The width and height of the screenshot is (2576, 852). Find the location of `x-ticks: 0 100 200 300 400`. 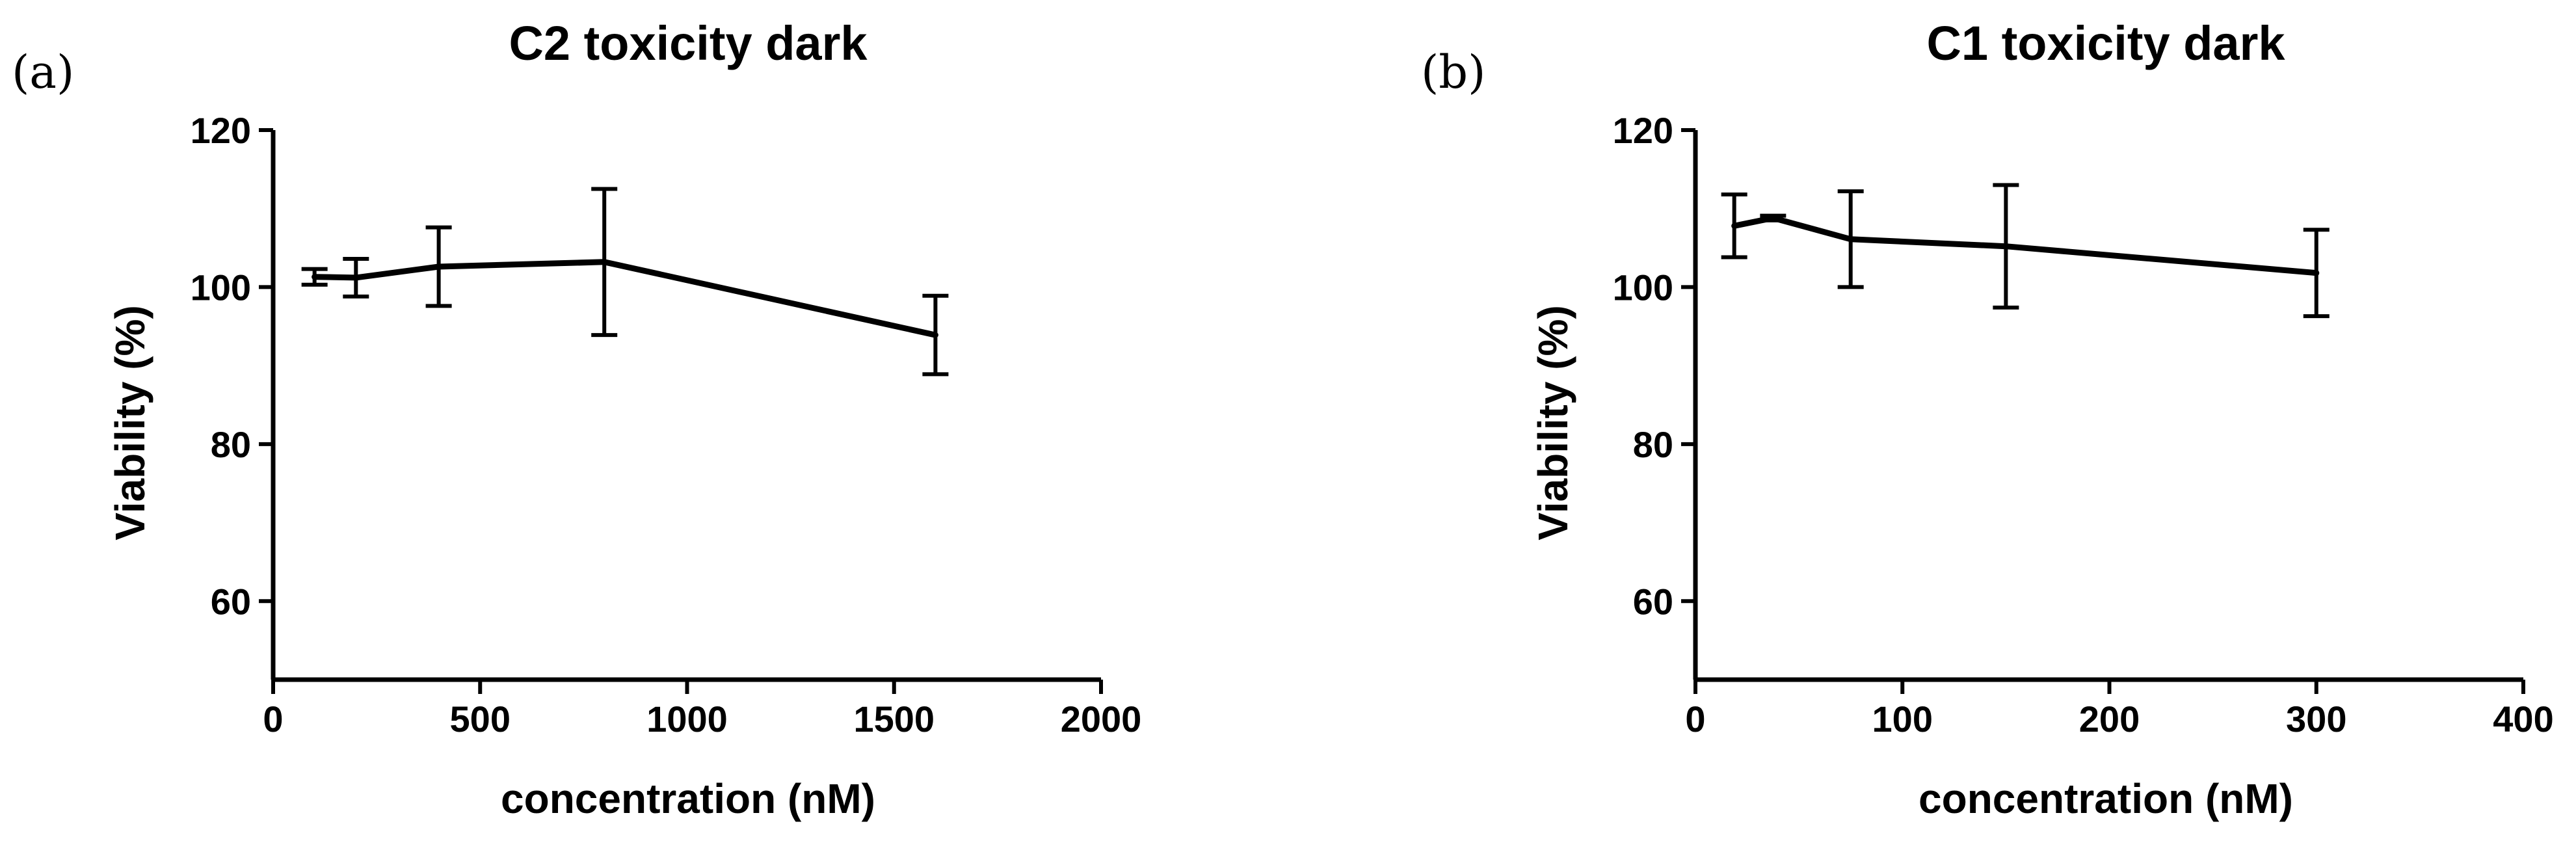

x-ticks: 0 100 200 300 400 is located at coordinates (2119, 709).